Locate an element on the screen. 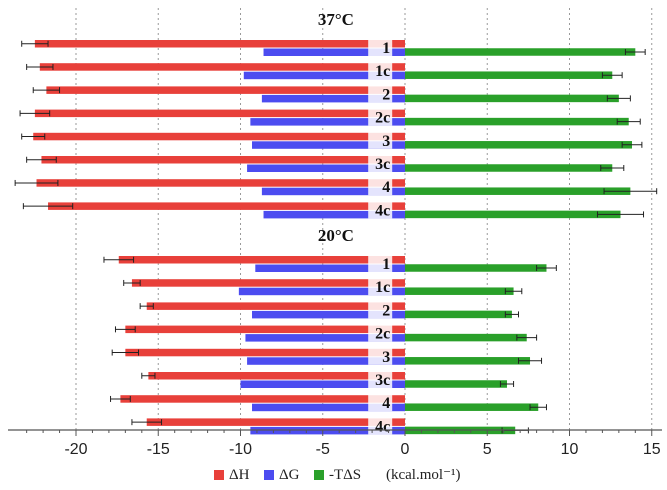 This screenshot has width=667, height=490. category-label-1c: 1c is located at coordinates (382, 71).